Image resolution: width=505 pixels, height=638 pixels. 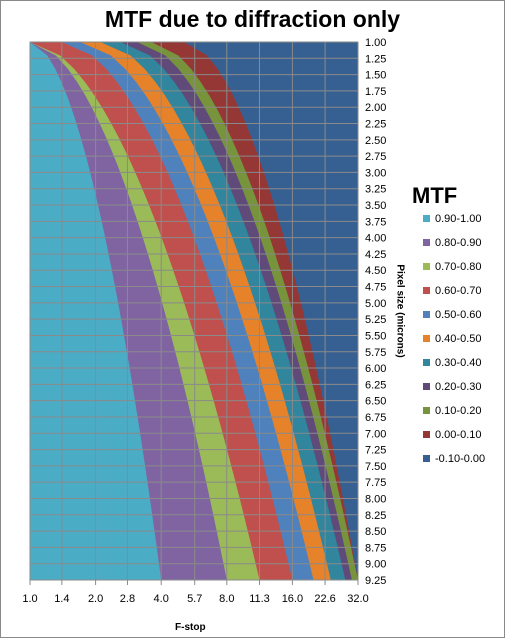 I want to click on legend-label: 0.10-0.20, so click(x=458, y=411).